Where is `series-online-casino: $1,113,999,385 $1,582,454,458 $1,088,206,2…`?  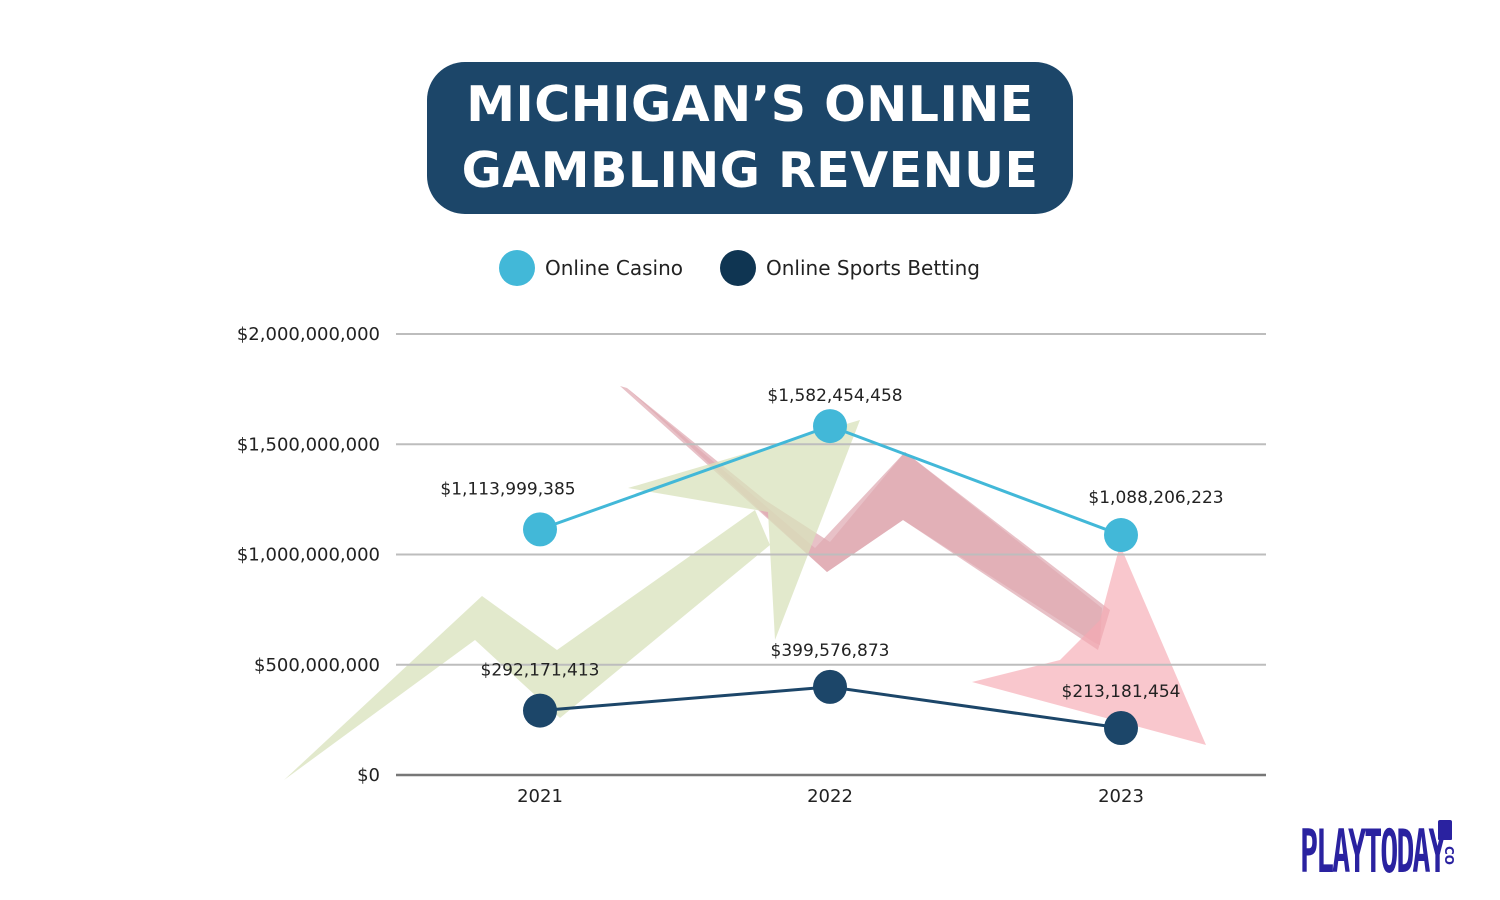 series-online-casino: $1,113,999,385 $1,582,454,458 $1,088,206,2… is located at coordinates (832, 469).